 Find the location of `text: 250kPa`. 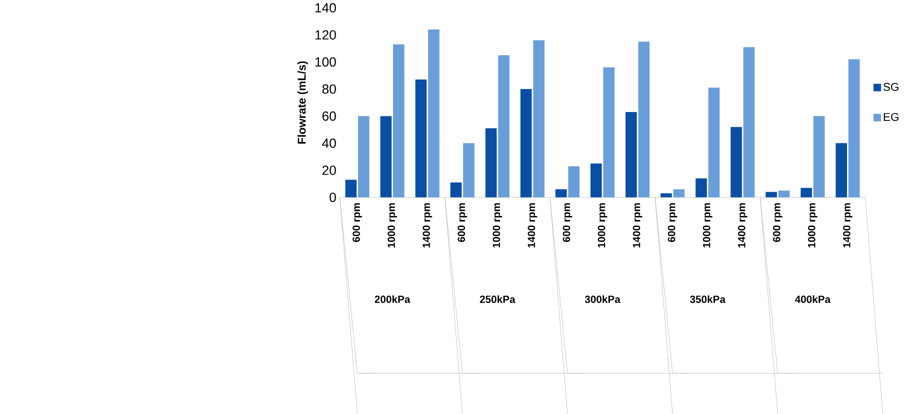

text: 250kPa is located at coordinates (498, 299).